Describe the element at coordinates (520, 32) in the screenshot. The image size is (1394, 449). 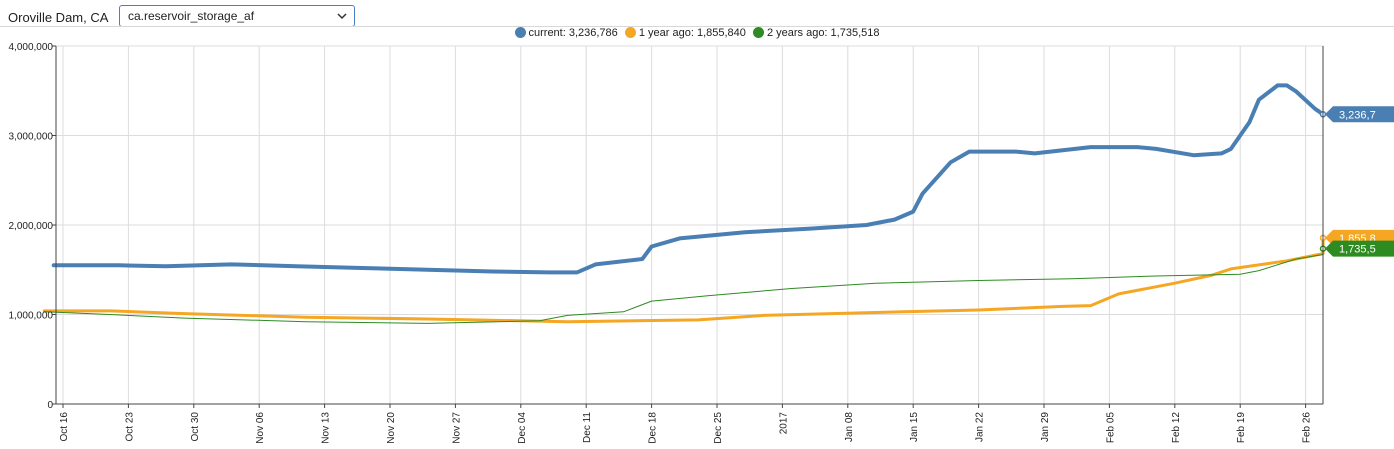
I see `legend-swatch-current` at that location.